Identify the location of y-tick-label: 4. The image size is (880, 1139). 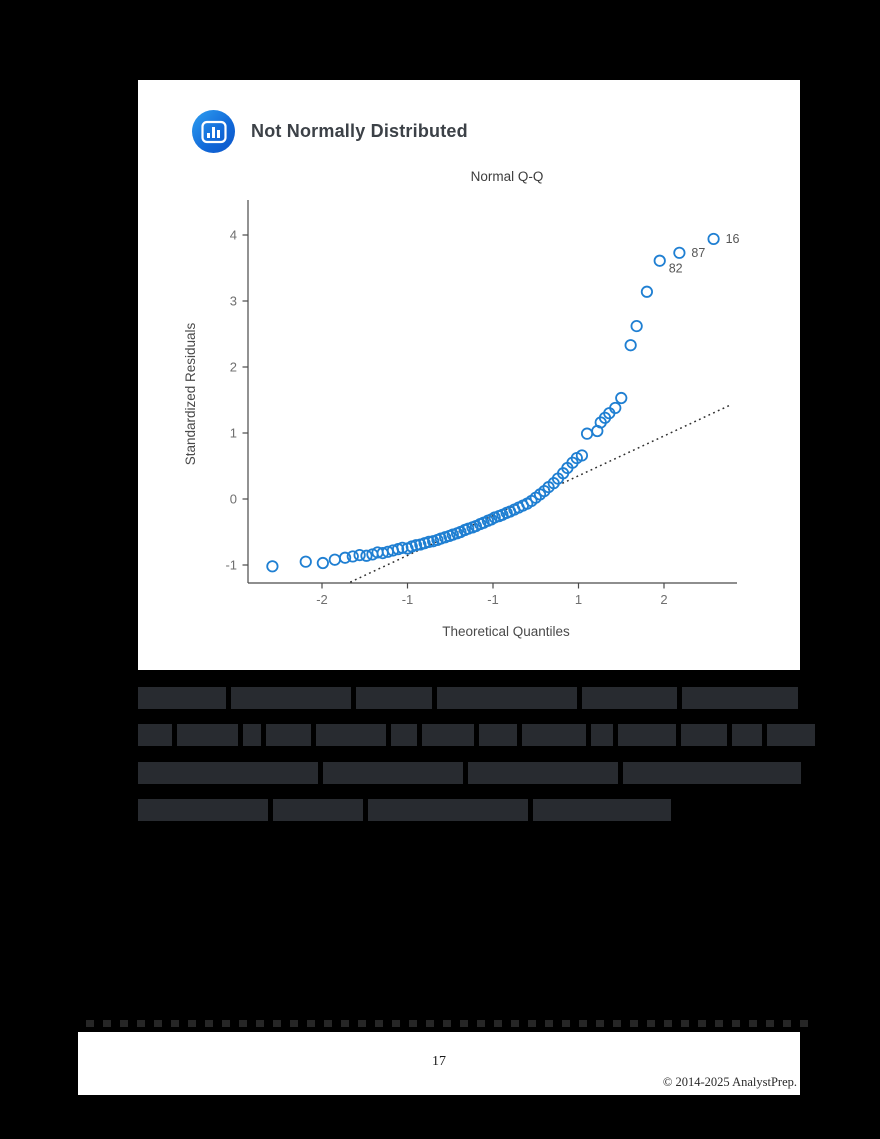
(233, 235).